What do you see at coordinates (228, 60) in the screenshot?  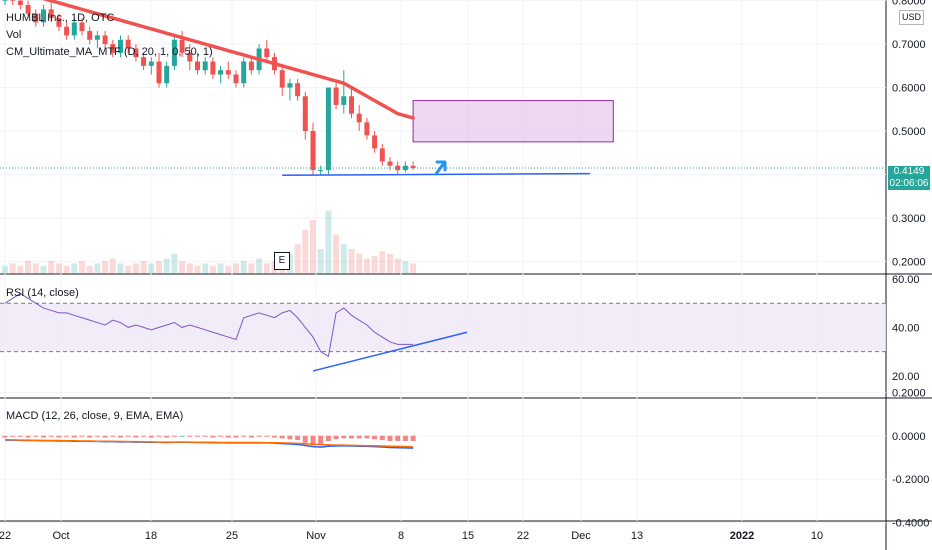 I see `moving-average-line` at bounding box center [228, 60].